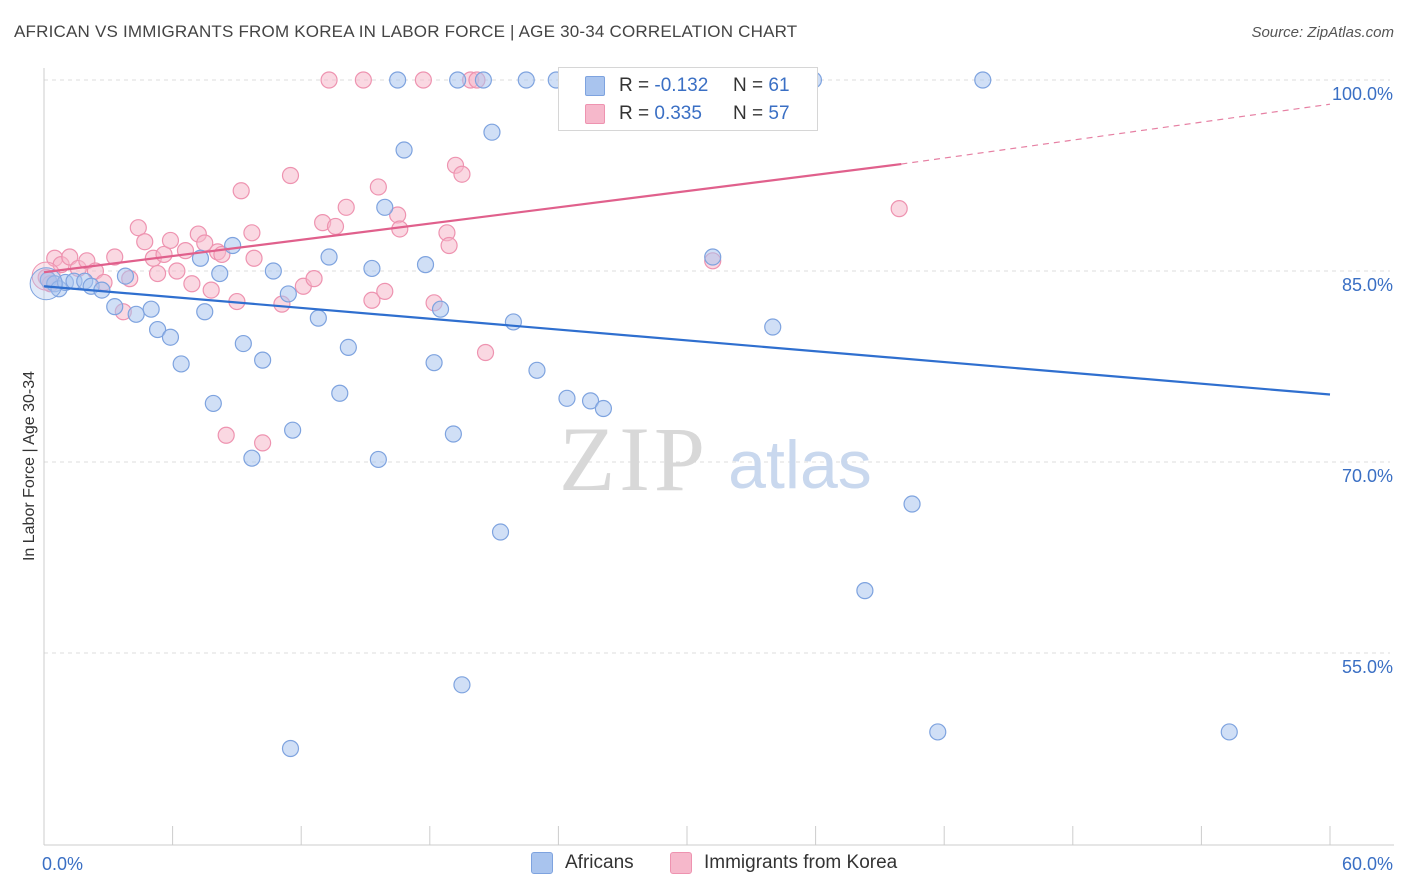 The height and width of the screenshot is (892, 1406). Describe the element at coordinates (472, 218) in the screenshot. I see `korea-trend-line` at that location.